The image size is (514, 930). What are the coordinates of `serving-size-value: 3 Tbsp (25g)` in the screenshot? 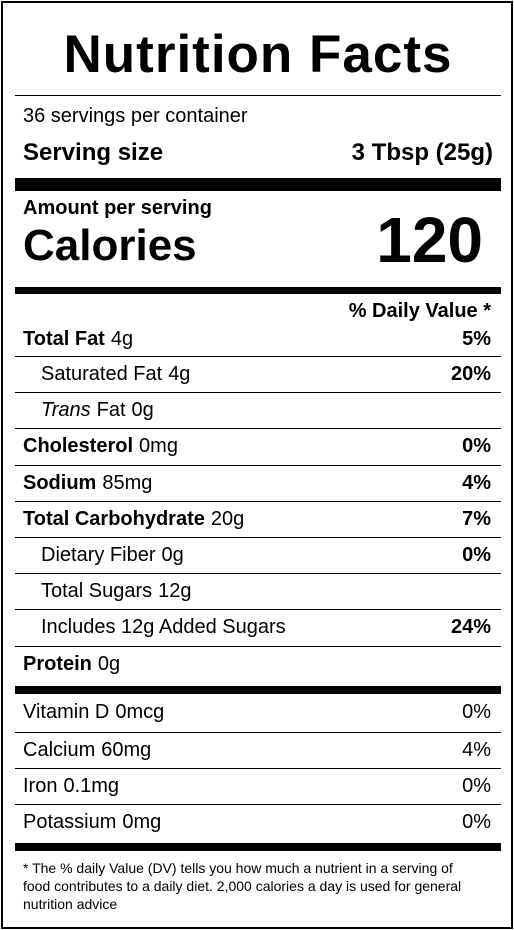 It's located at (422, 152).